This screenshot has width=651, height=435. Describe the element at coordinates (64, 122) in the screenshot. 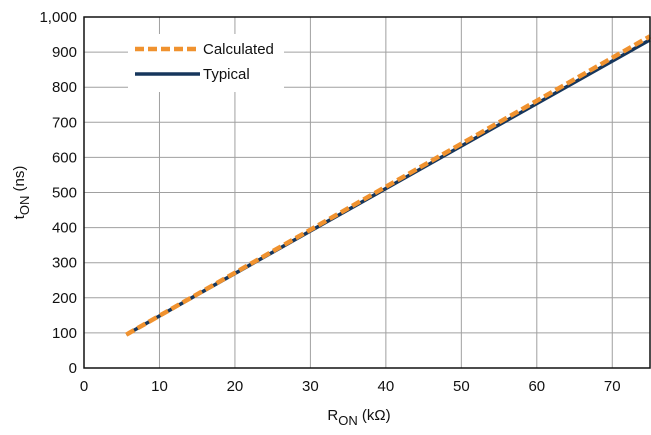

I see `y-tick-label: 700` at that location.